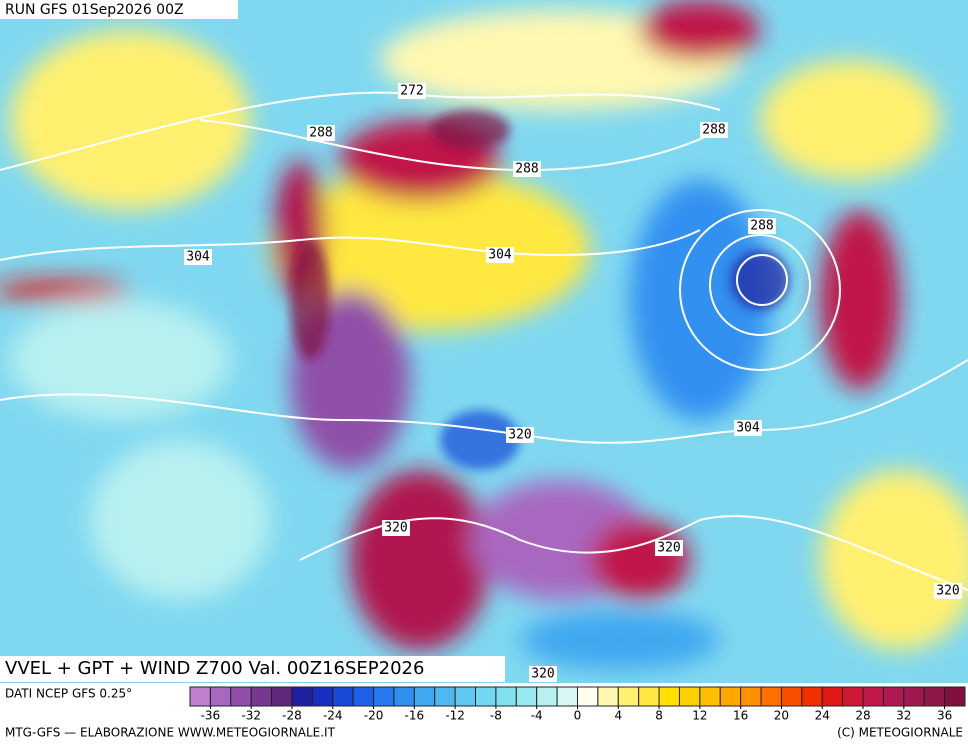 The height and width of the screenshot is (749, 968). Describe the element at coordinates (944, 716) in the screenshot. I see `colorbar-tick-label: 36` at that location.